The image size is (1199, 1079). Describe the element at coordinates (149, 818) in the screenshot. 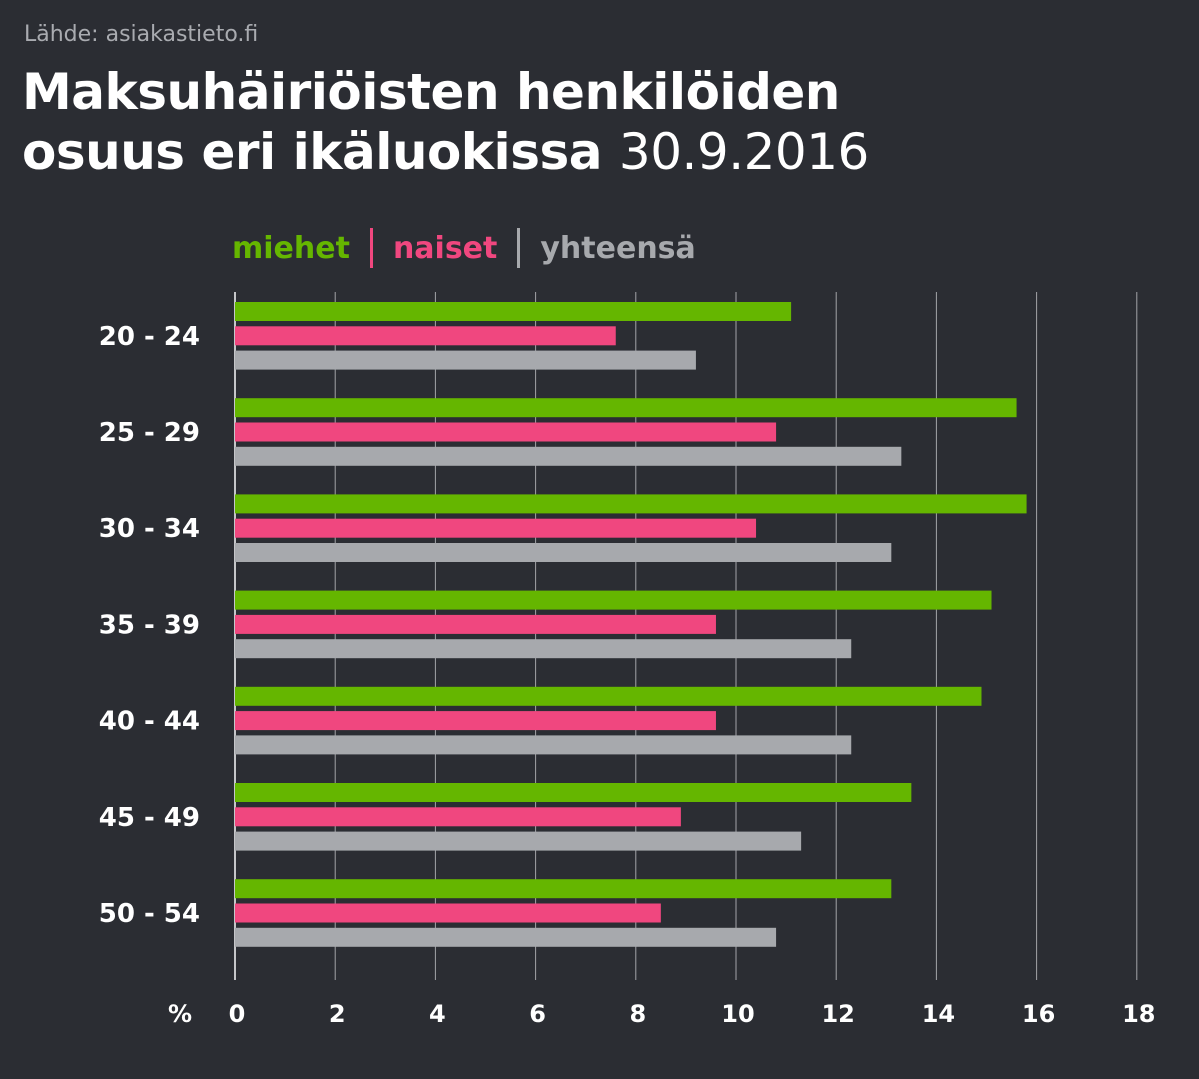

I see `category-label: 45 - 49` at that location.